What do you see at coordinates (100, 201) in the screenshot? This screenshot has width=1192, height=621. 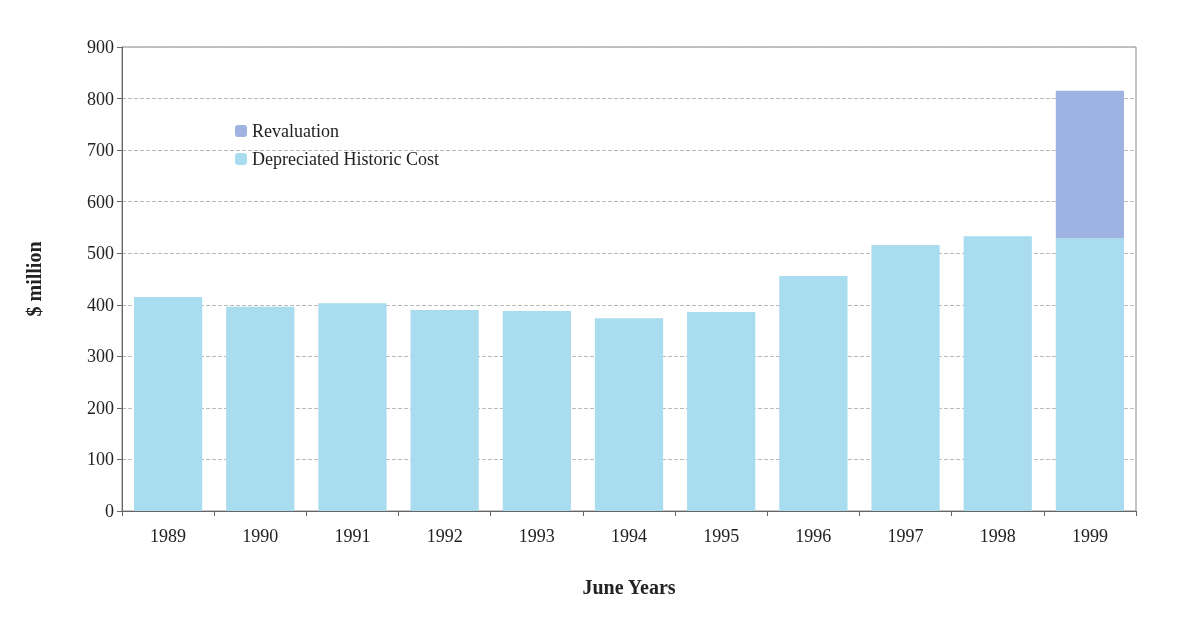 I see `y-tick-label: 600` at bounding box center [100, 201].